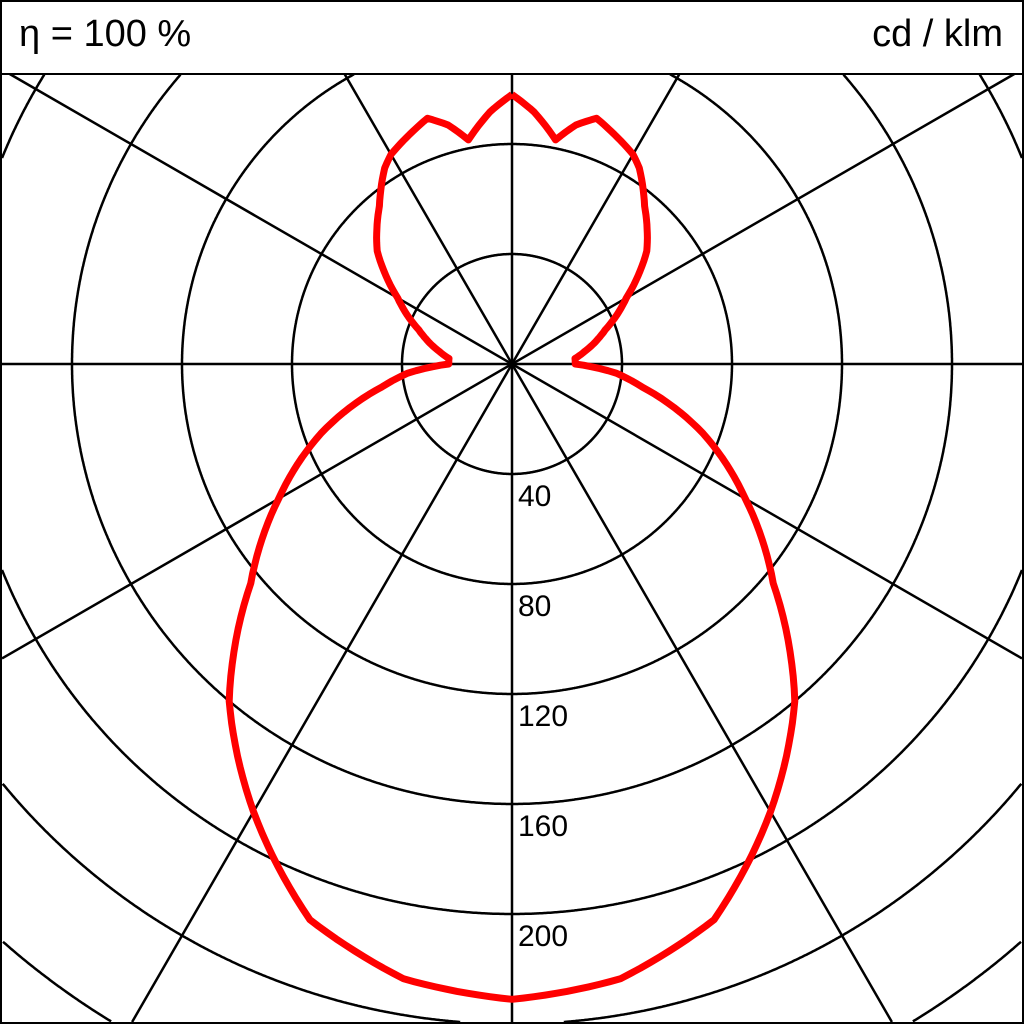 This screenshot has height=1024, width=1024. What do you see at coordinates (105, 34) in the screenshot?
I see `efficiency-label: η = 100 %` at bounding box center [105, 34].